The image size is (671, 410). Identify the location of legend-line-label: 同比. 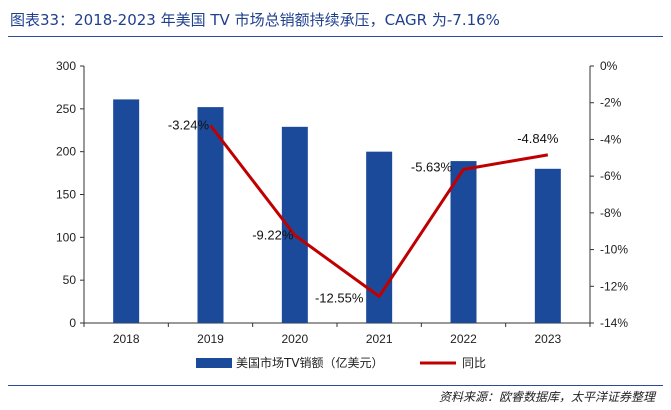
(474, 363).